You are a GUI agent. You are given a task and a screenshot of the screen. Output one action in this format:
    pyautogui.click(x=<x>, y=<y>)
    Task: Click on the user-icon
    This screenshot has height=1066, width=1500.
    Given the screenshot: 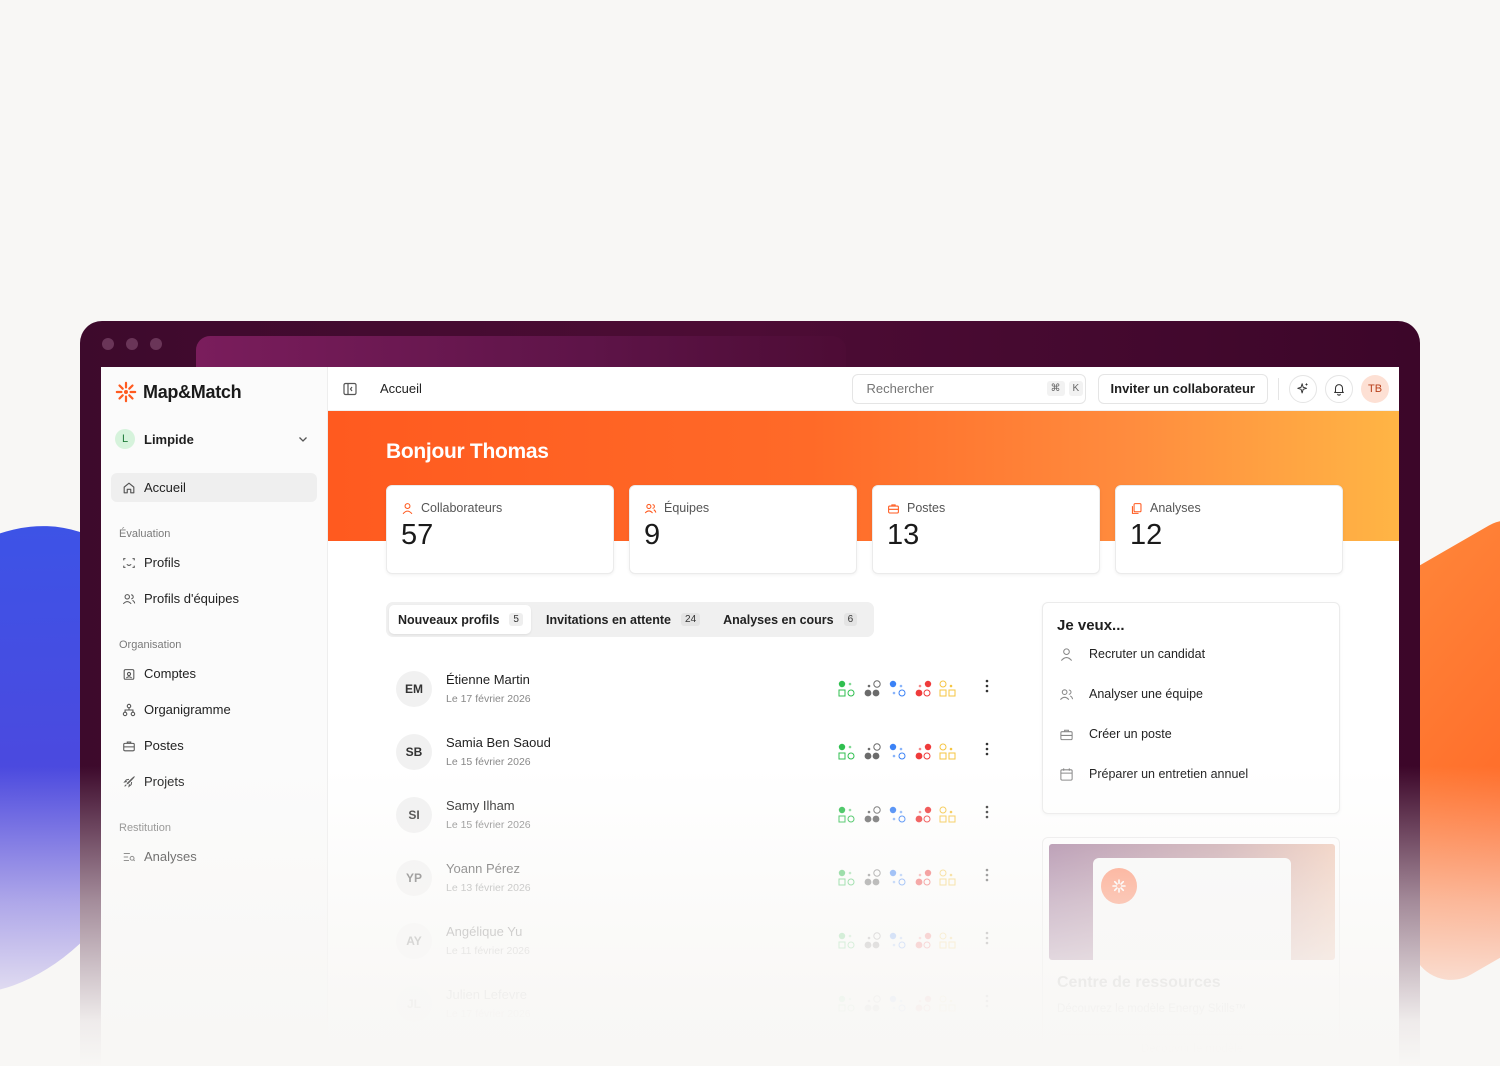 What is the action you would take?
    pyautogui.click(x=407, y=508)
    